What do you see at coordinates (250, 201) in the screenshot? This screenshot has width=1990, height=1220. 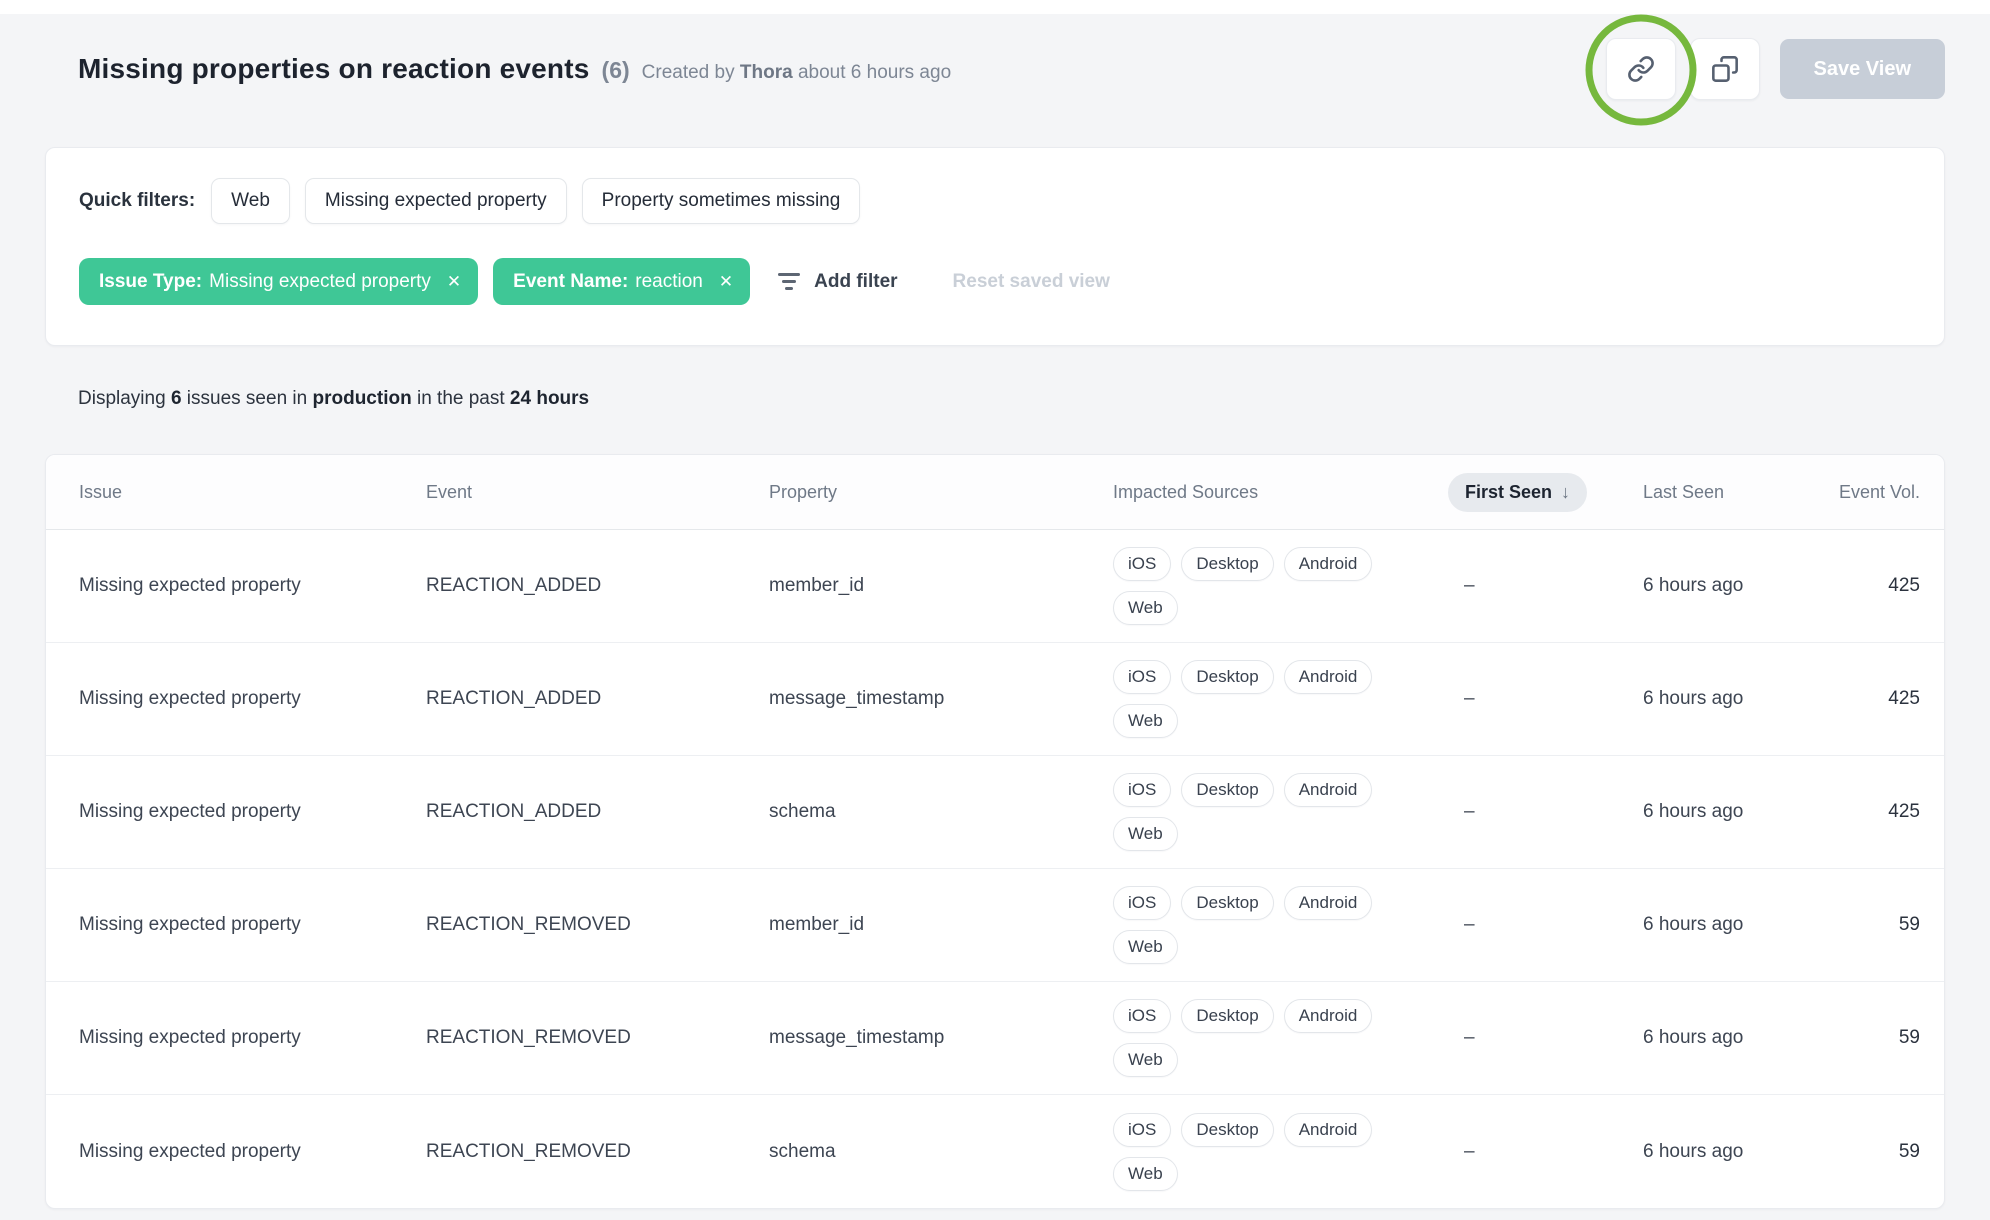 I see `quick-filter-button: Web` at bounding box center [250, 201].